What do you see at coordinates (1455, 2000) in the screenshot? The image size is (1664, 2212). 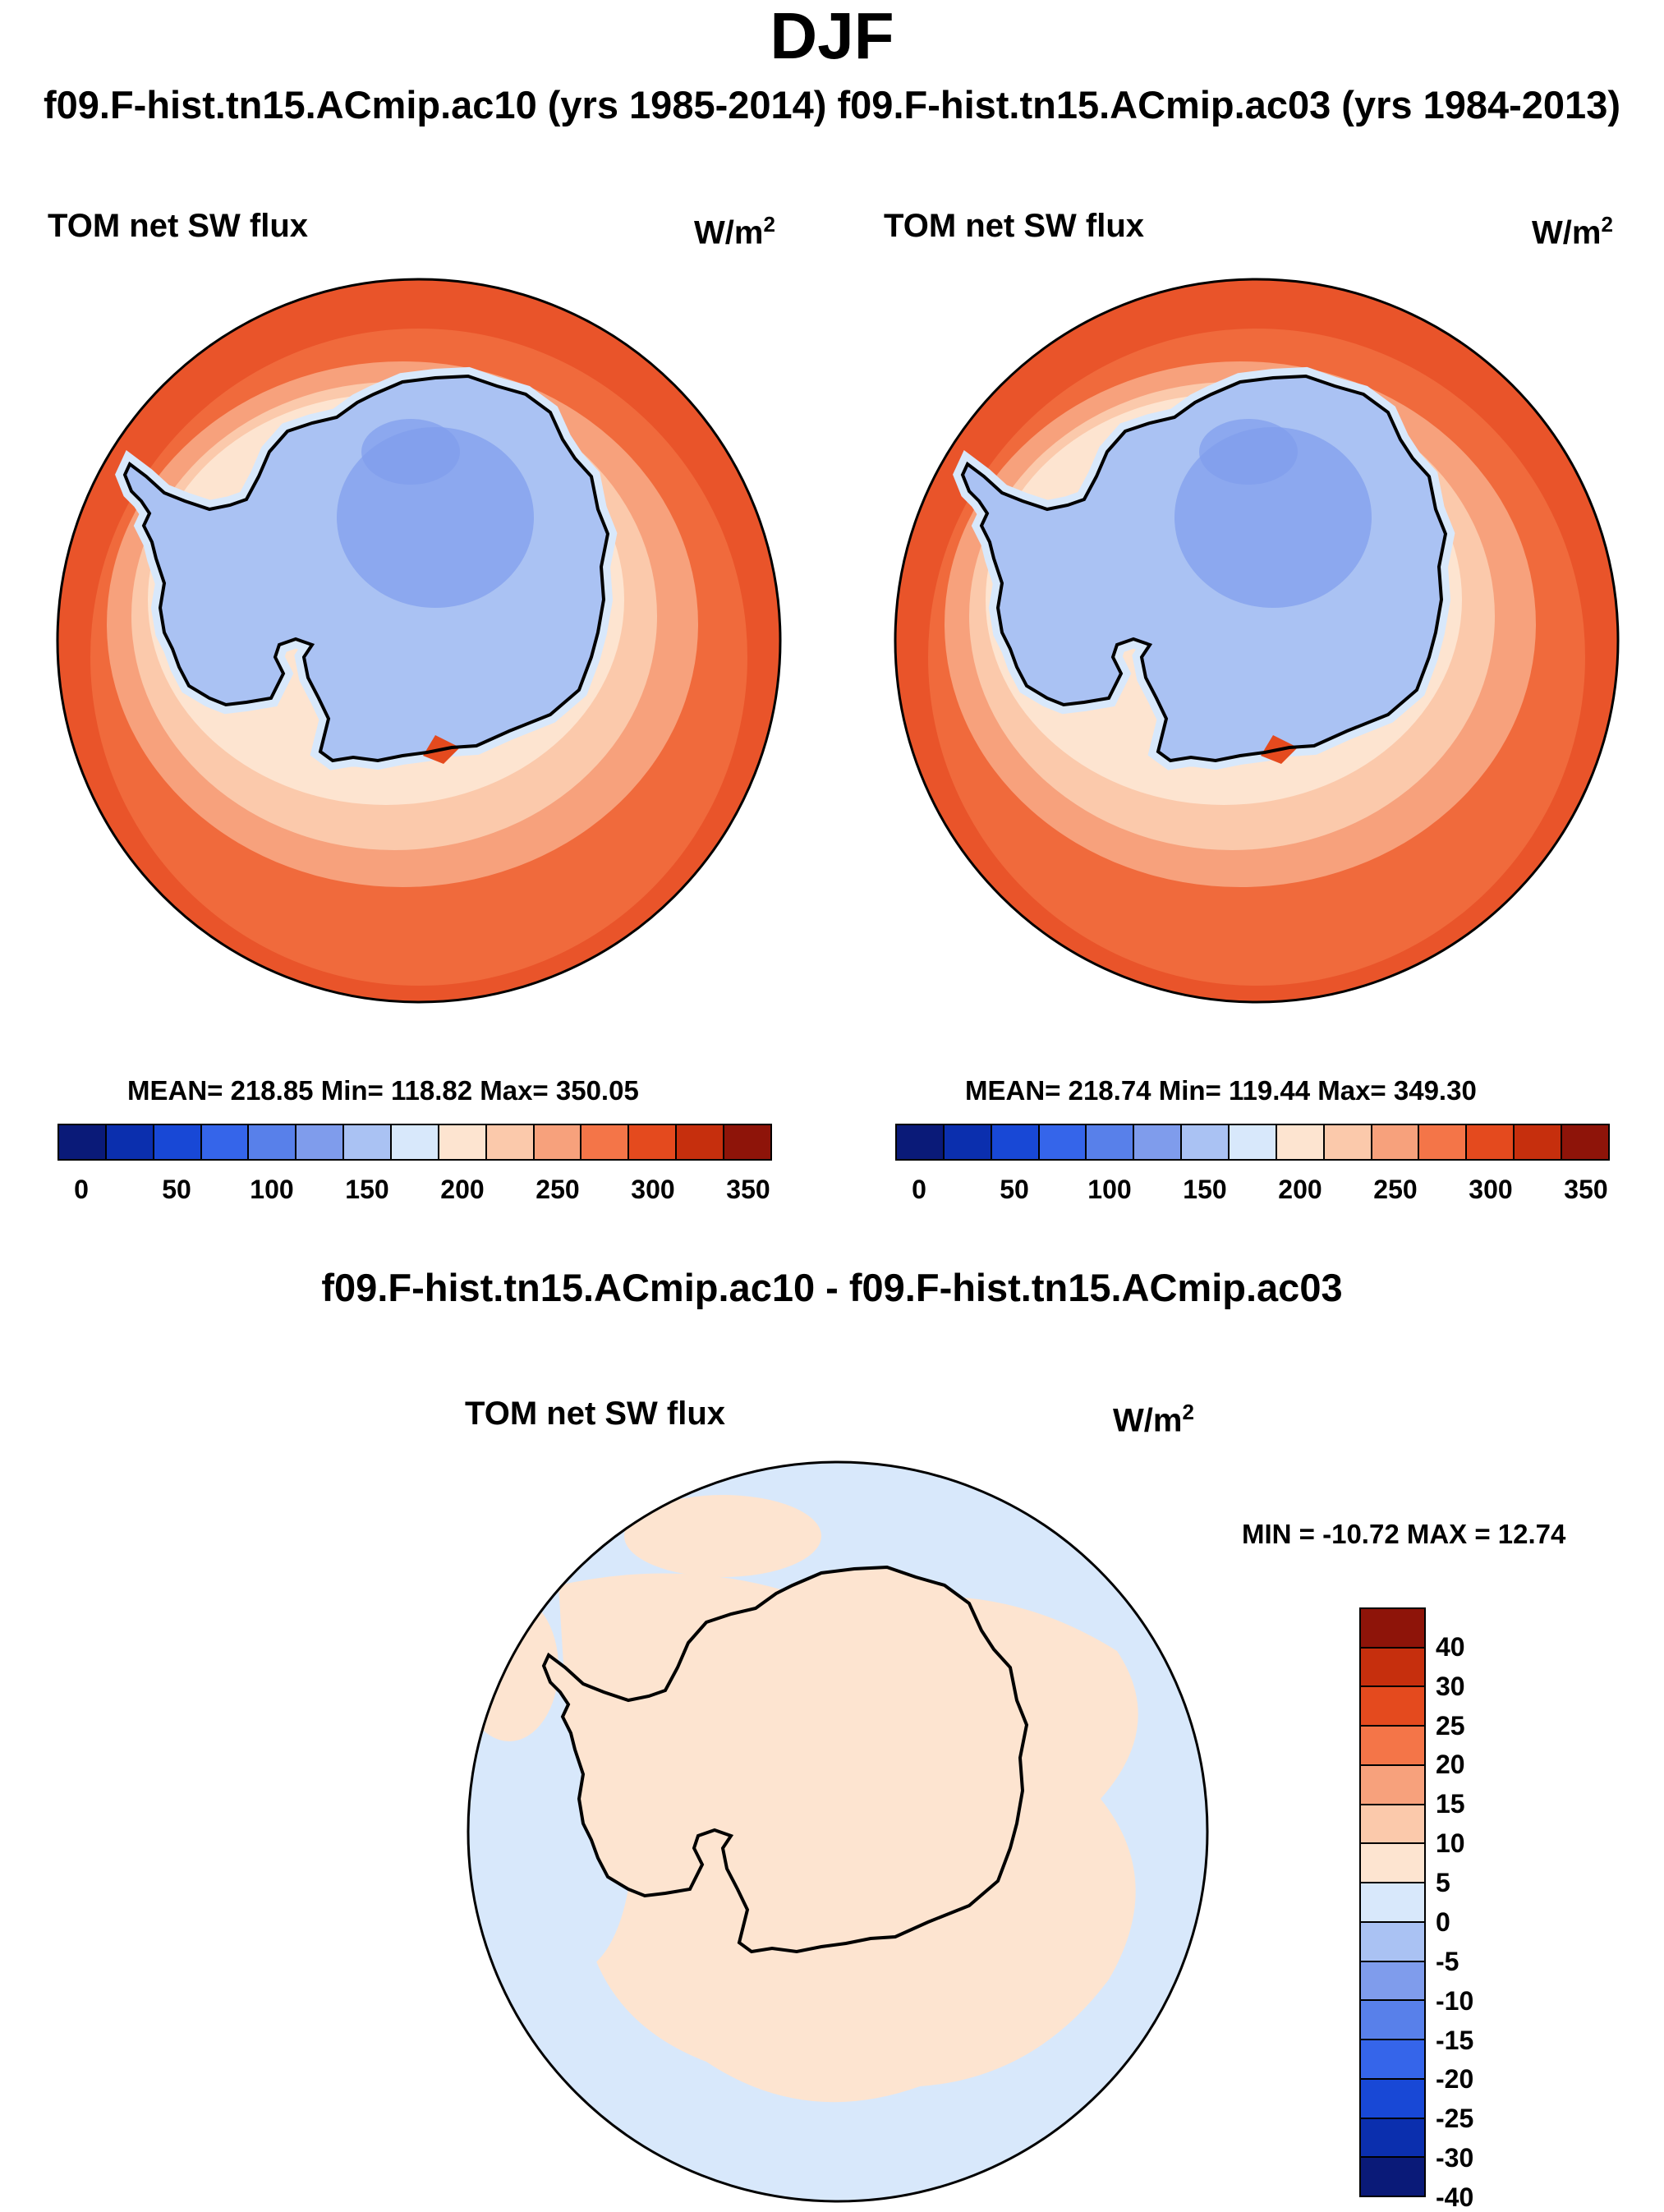 I see `colorbar-tick-label: -10` at bounding box center [1455, 2000].